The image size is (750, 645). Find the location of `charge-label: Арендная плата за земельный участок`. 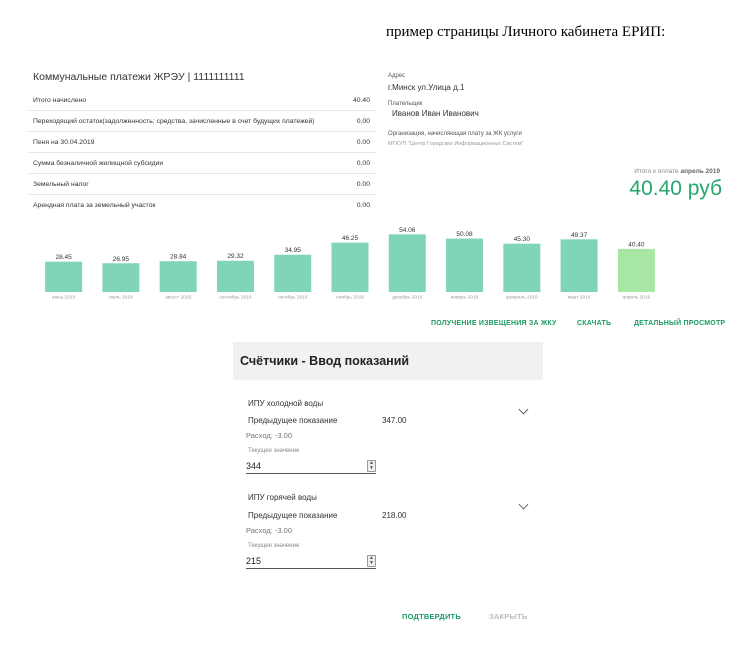

charge-label: Арендная плата за земельный участок is located at coordinates (94, 205).